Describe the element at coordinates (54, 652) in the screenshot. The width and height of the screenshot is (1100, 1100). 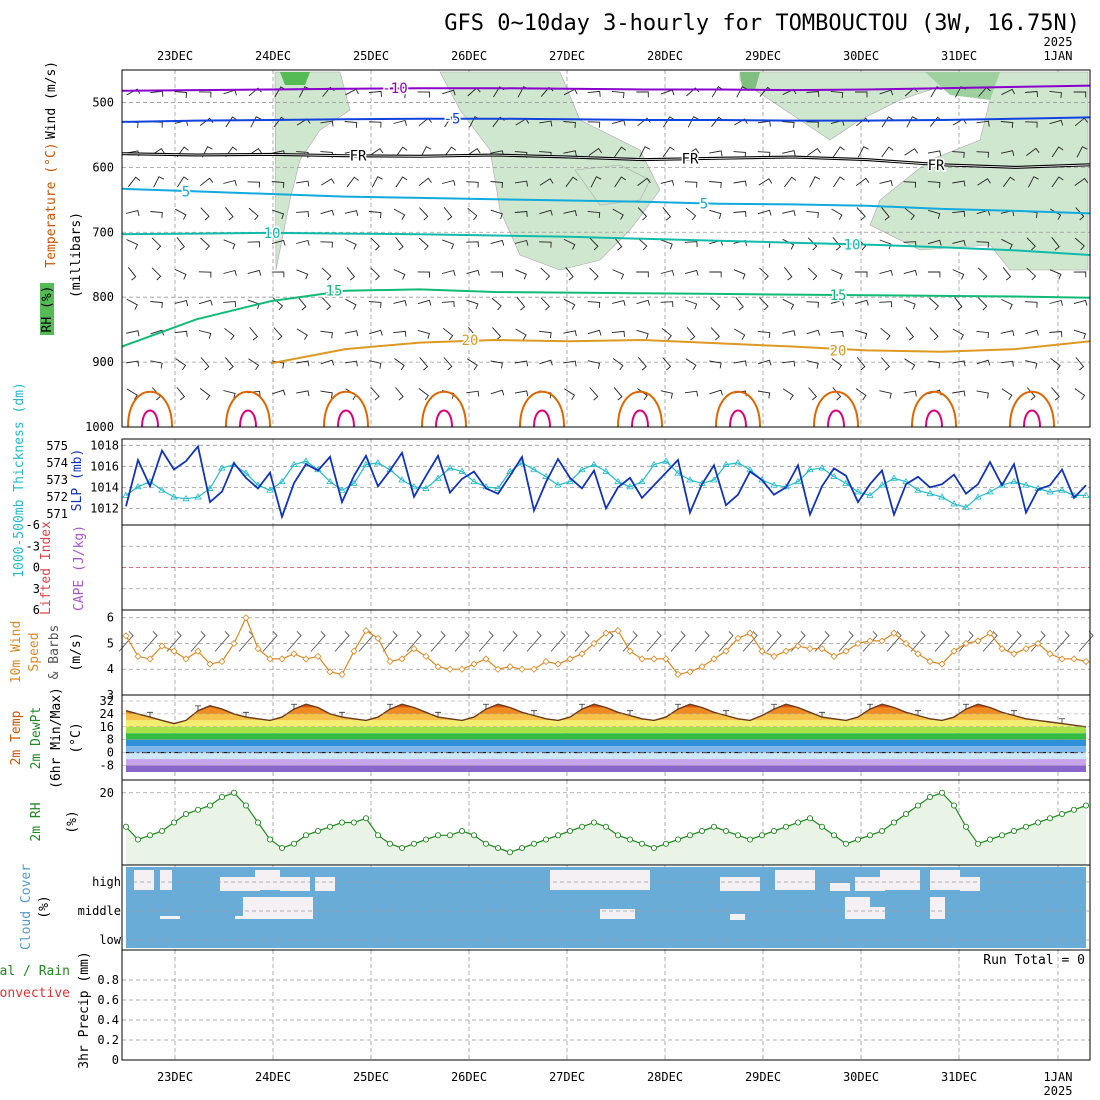
I see `barbs-axis-label: & Barbs` at that location.